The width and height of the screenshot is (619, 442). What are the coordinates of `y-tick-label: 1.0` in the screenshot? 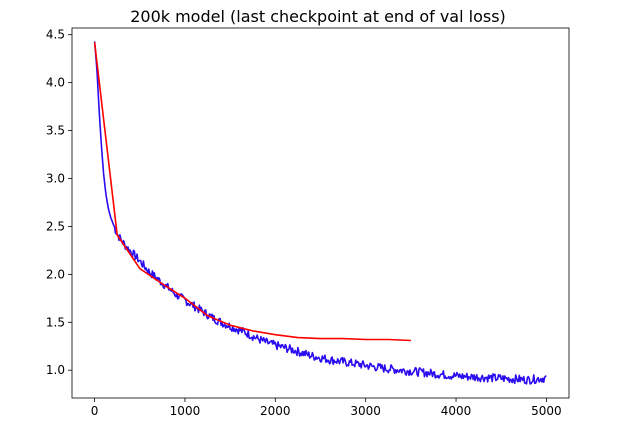 It's located at (55, 370).